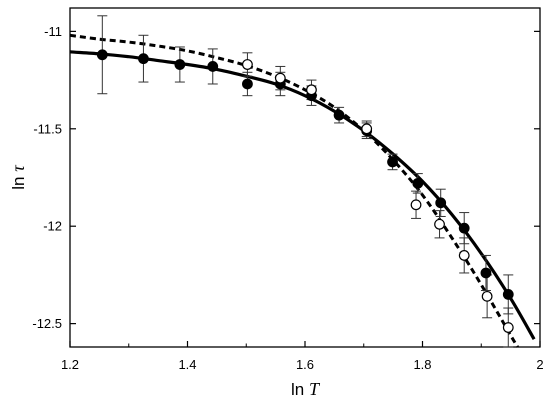 Image resolution: width=550 pixels, height=407 pixels. I want to click on x-tick-label: 1.4, so click(187, 364).